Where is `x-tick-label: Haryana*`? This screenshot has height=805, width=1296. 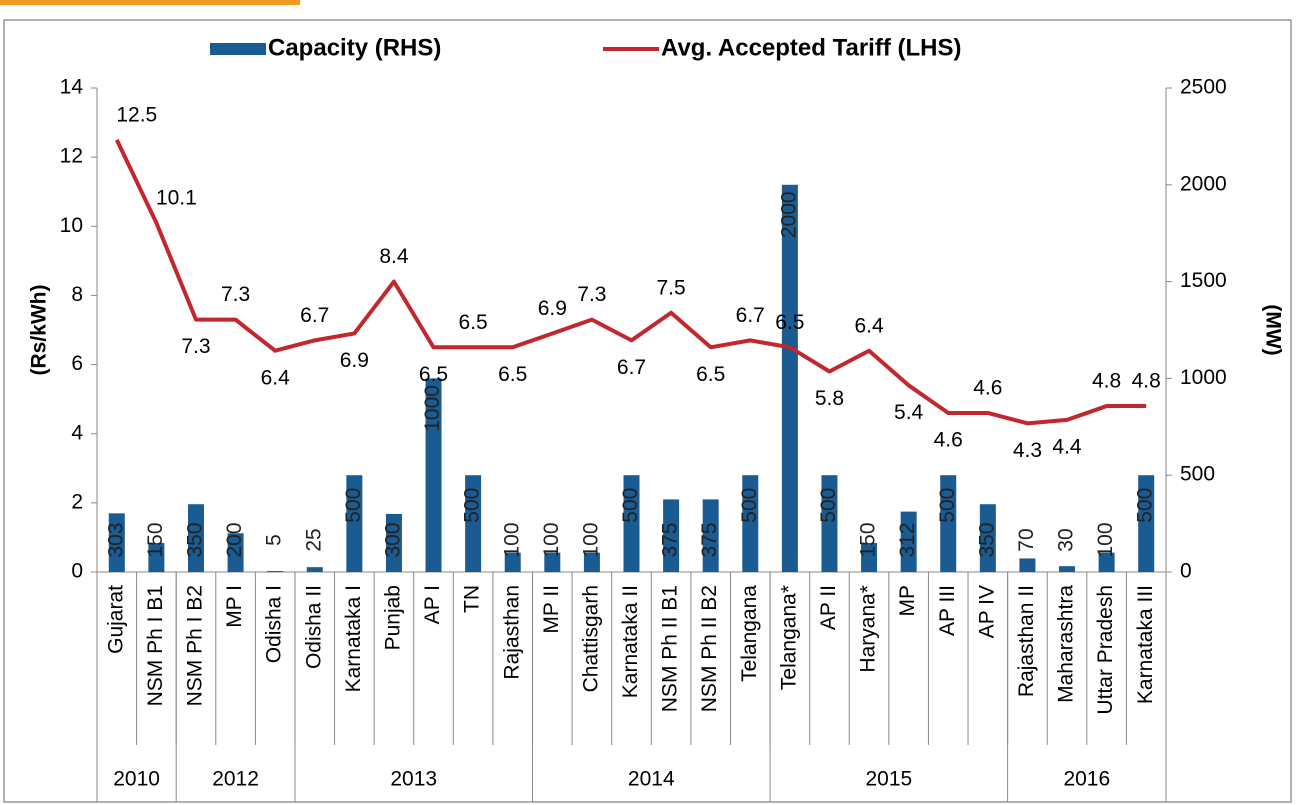 x-tick-label: Haryana* is located at coordinates (868, 629).